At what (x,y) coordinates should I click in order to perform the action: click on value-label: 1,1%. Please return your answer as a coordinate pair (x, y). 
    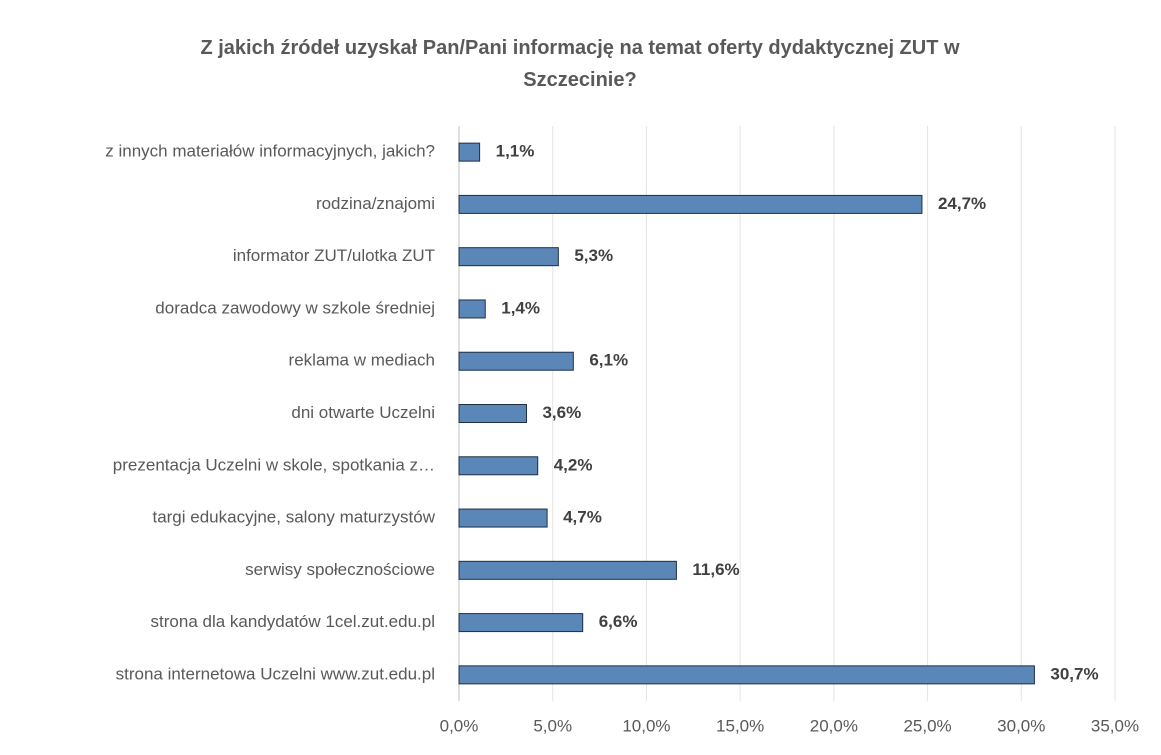
    Looking at the image, I should click on (515, 151).